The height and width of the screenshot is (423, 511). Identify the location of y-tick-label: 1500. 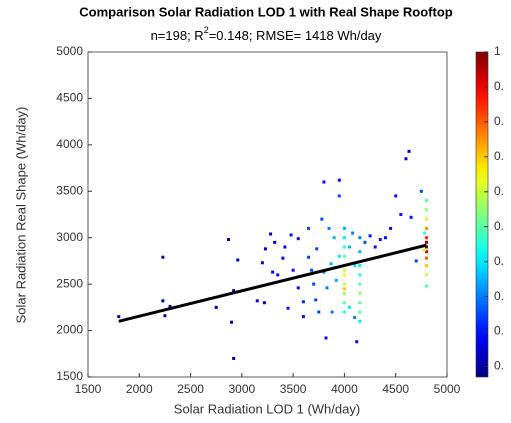
(69, 376).